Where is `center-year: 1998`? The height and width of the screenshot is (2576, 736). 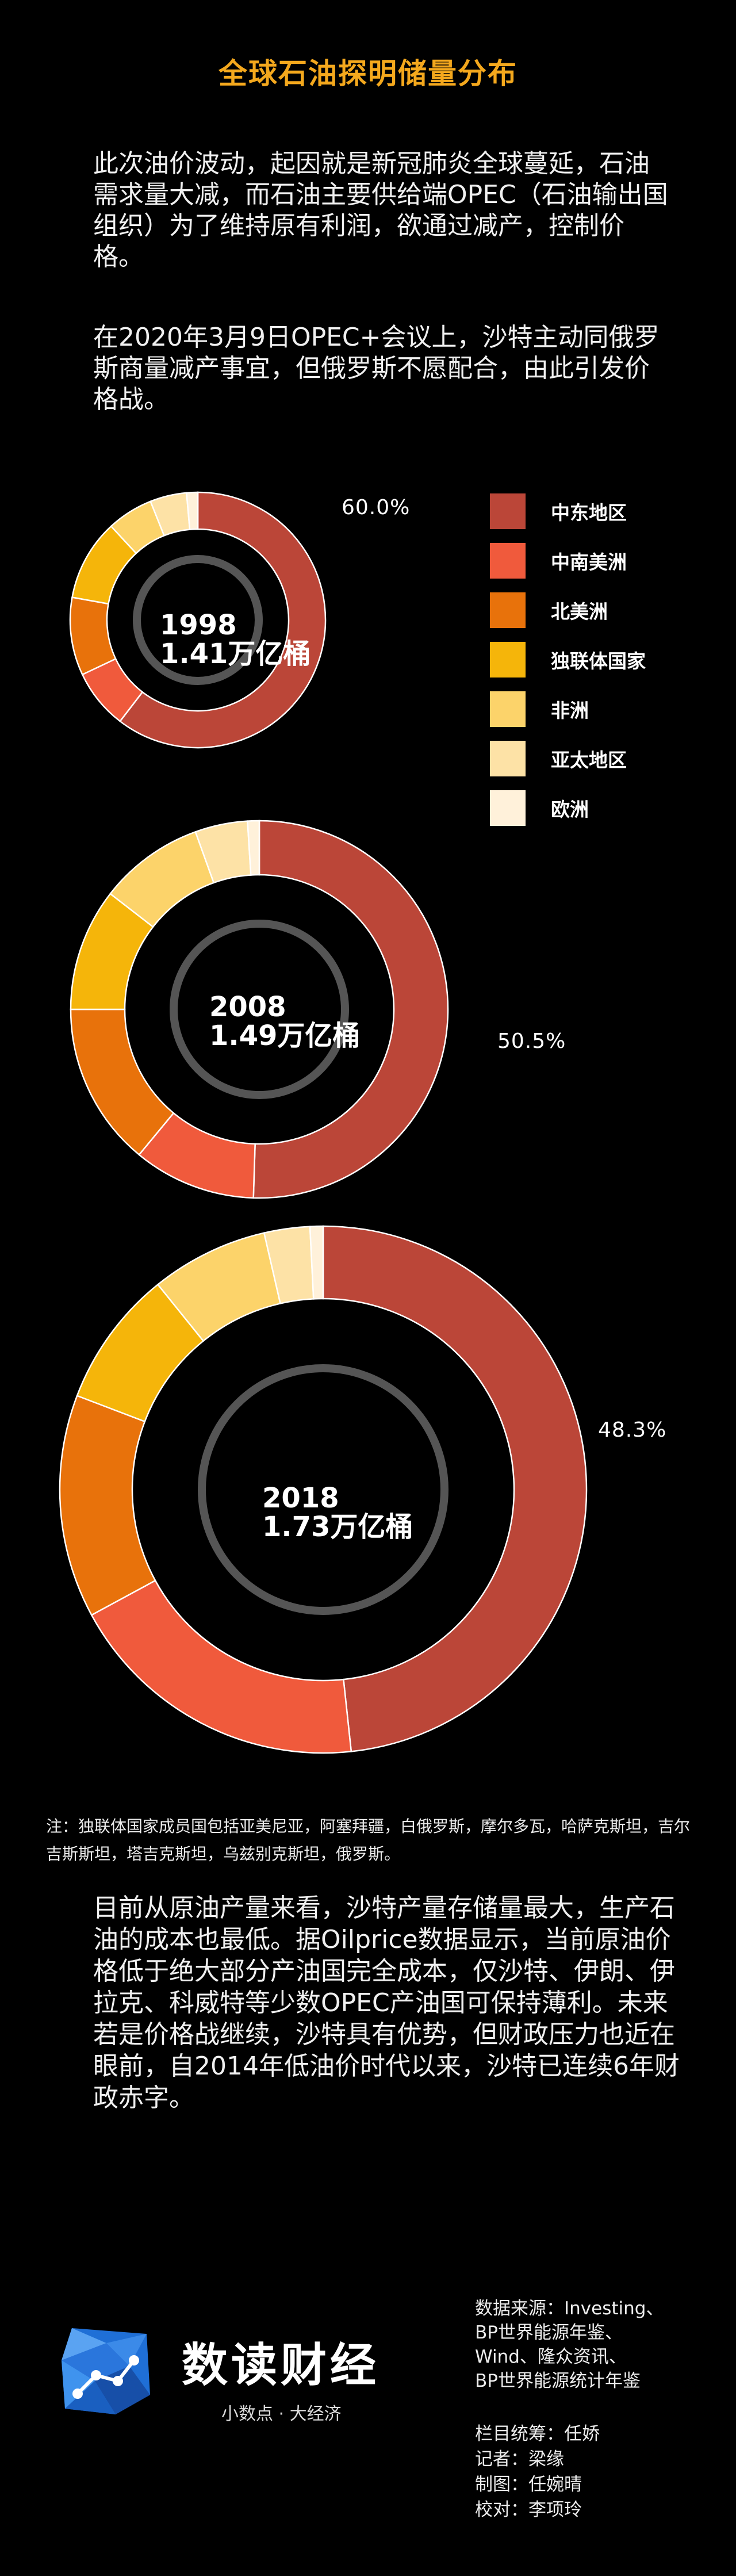
center-year: 1998 is located at coordinates (198, 625).